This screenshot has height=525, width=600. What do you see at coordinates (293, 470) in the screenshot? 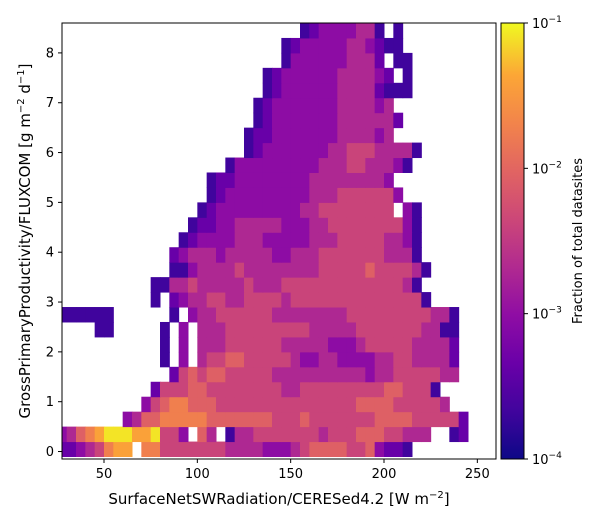
I see `x-axis: 50 100 150 200 250` at bounding box center [293, 470].